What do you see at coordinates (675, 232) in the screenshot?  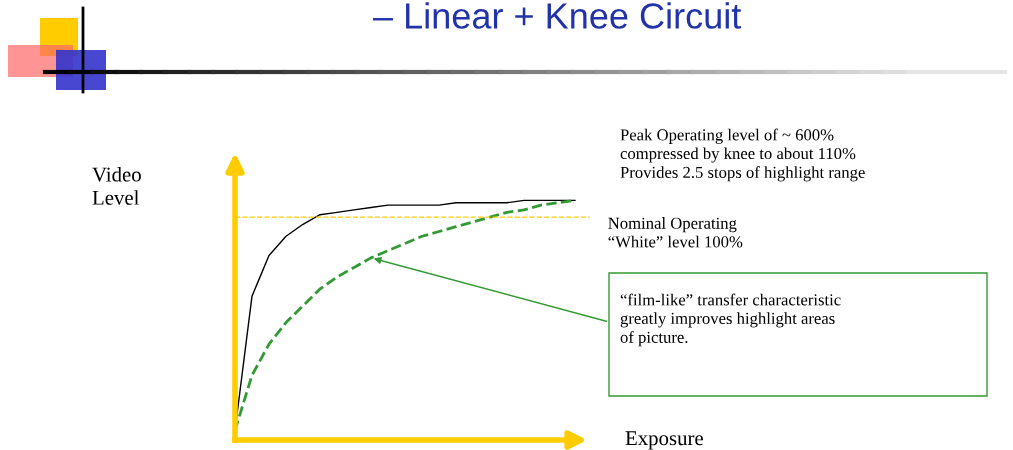 I see `ref-line-label: Nominal Operating “White” level 100%` at bounding box center [675, 232].